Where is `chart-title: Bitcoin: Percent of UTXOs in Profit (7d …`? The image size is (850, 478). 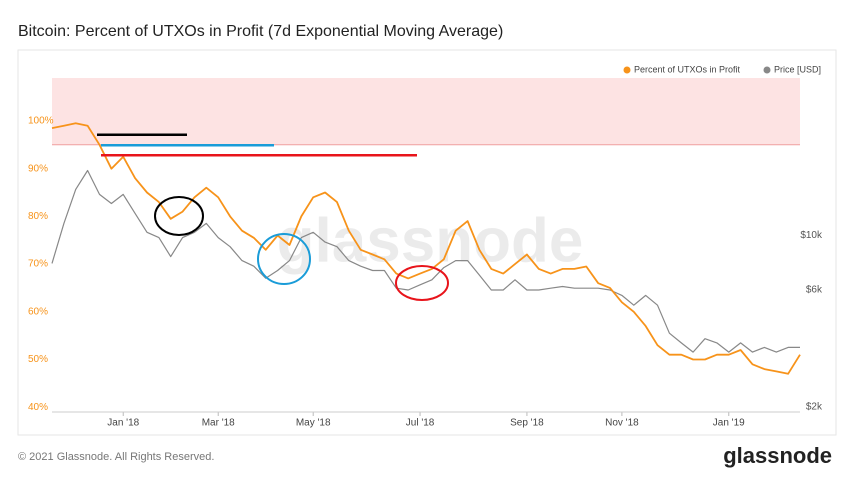
chart-title: Bitcoin: Percent of UTXOs in Profit (7d … is located at coordinates (260, 31).